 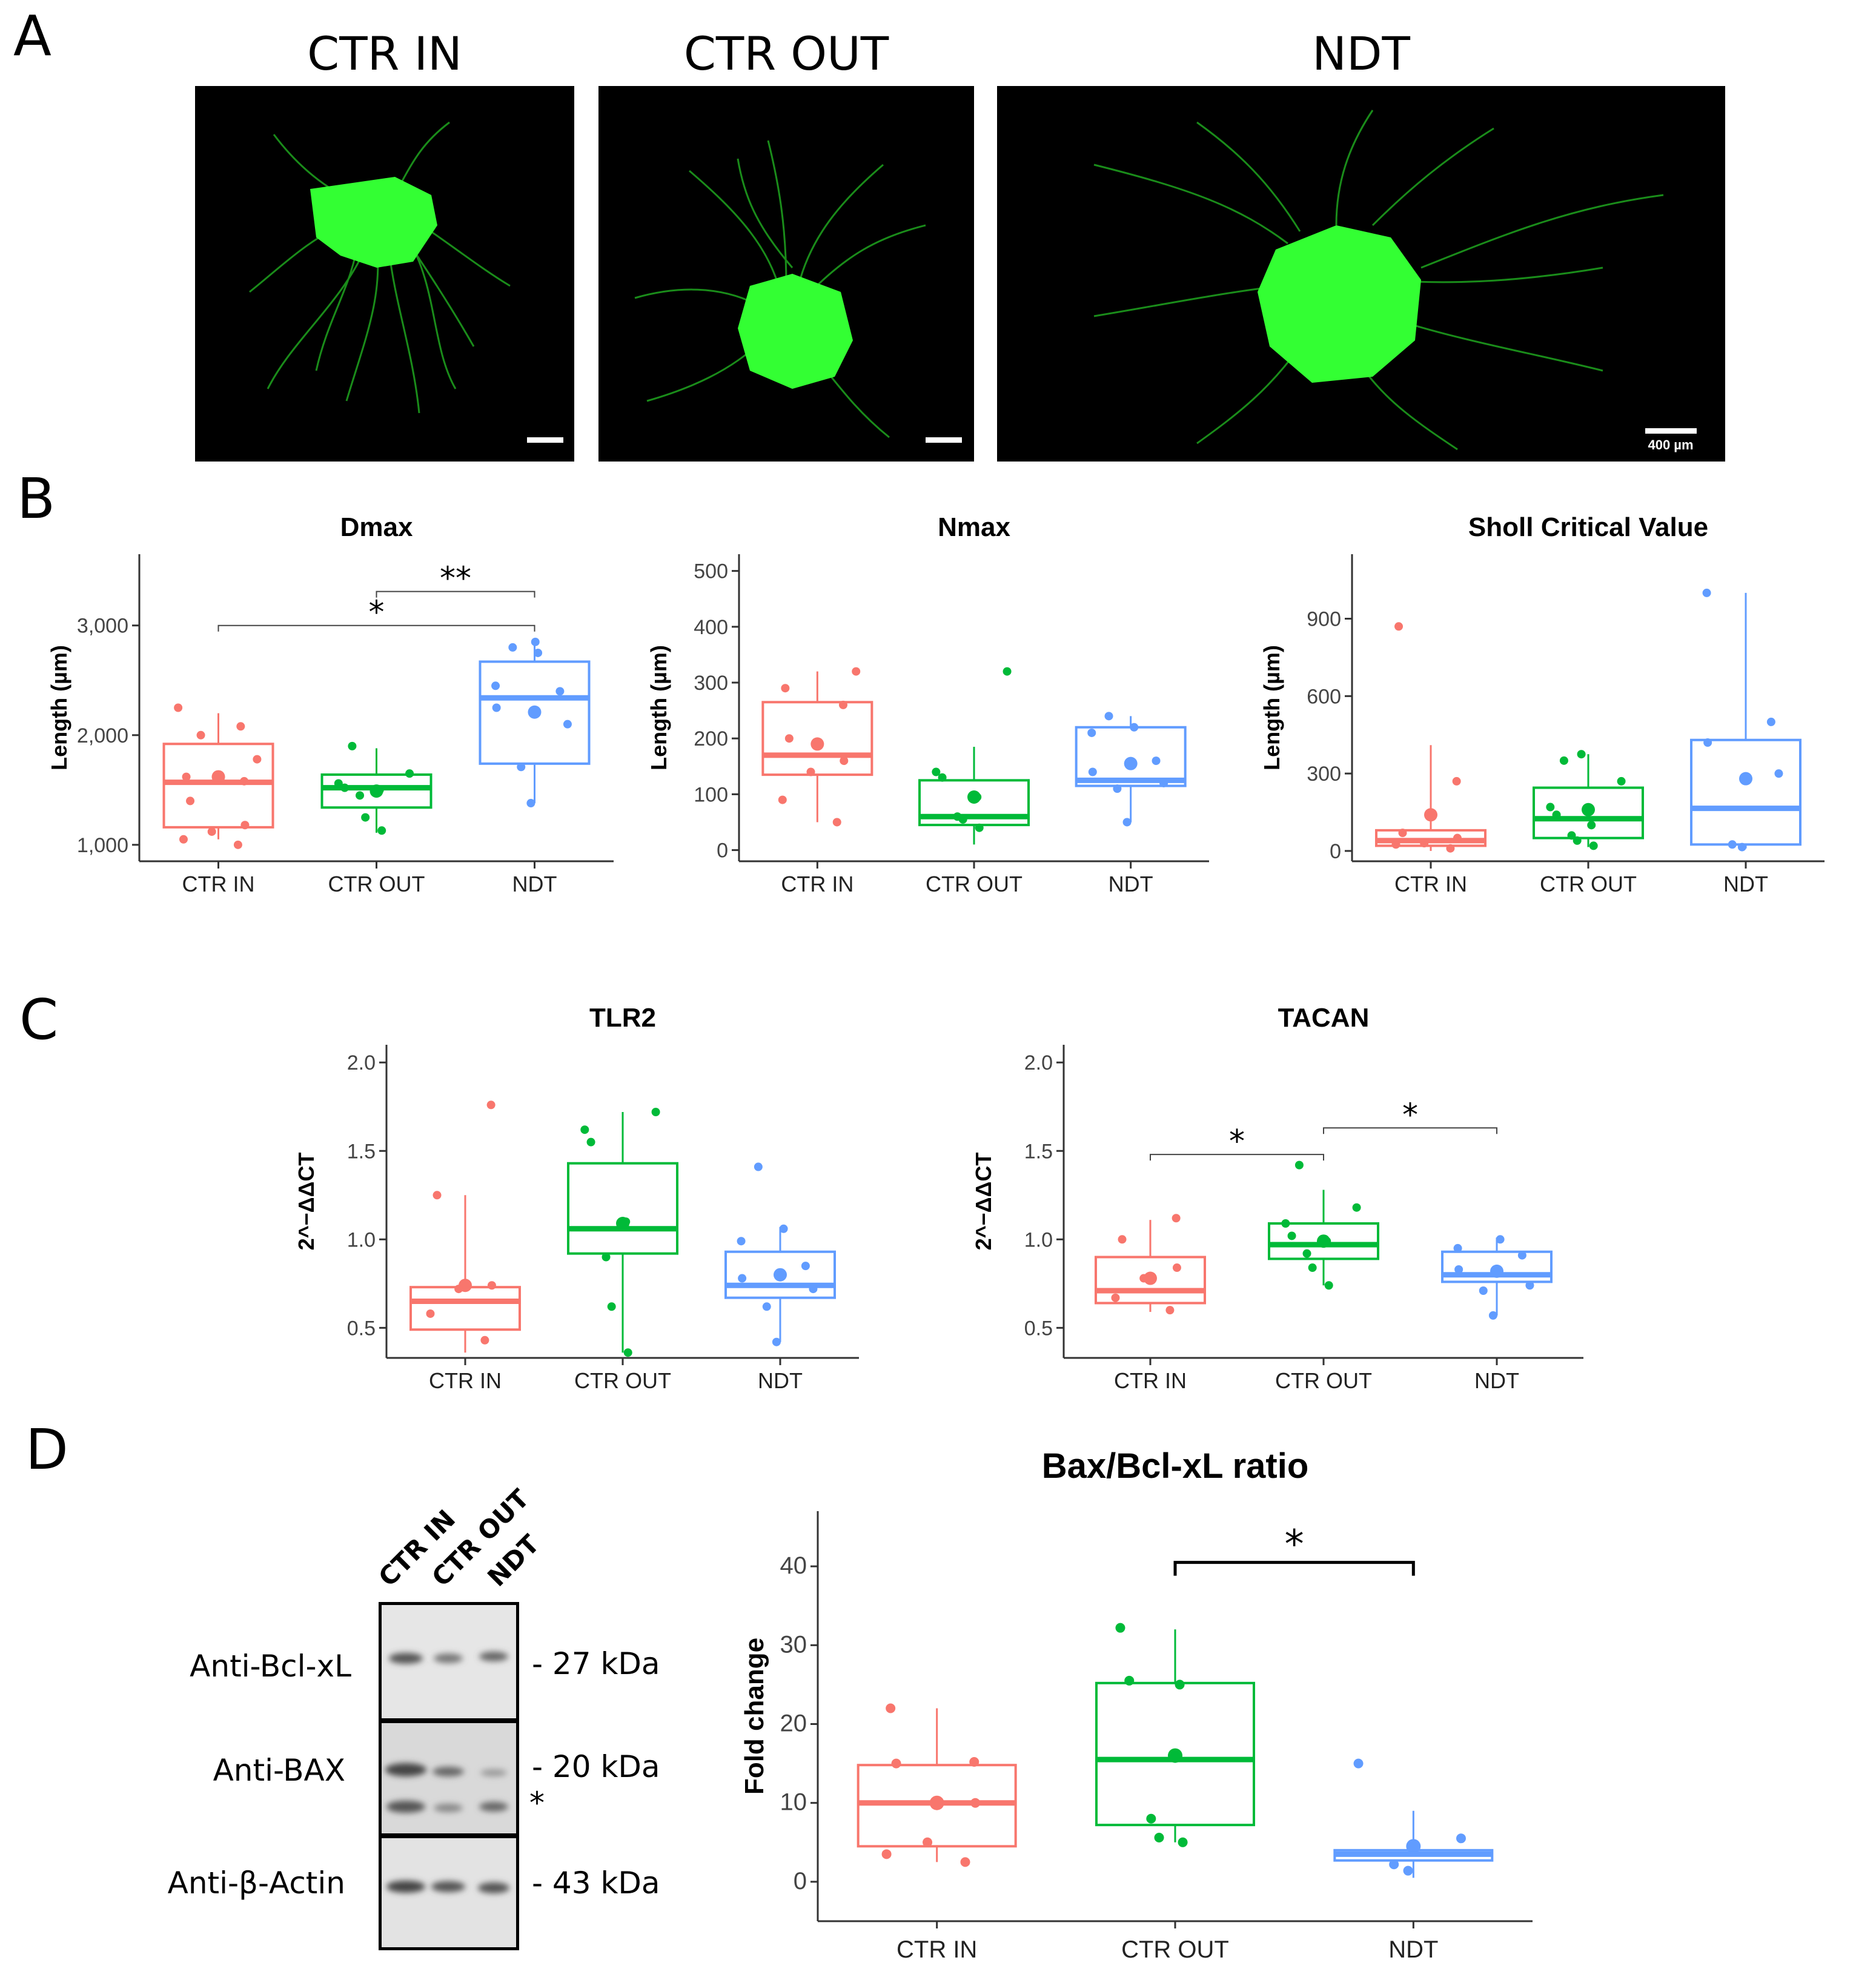 I want to click on y-tick-label: 0.5, so click(x=1039, y=1328).